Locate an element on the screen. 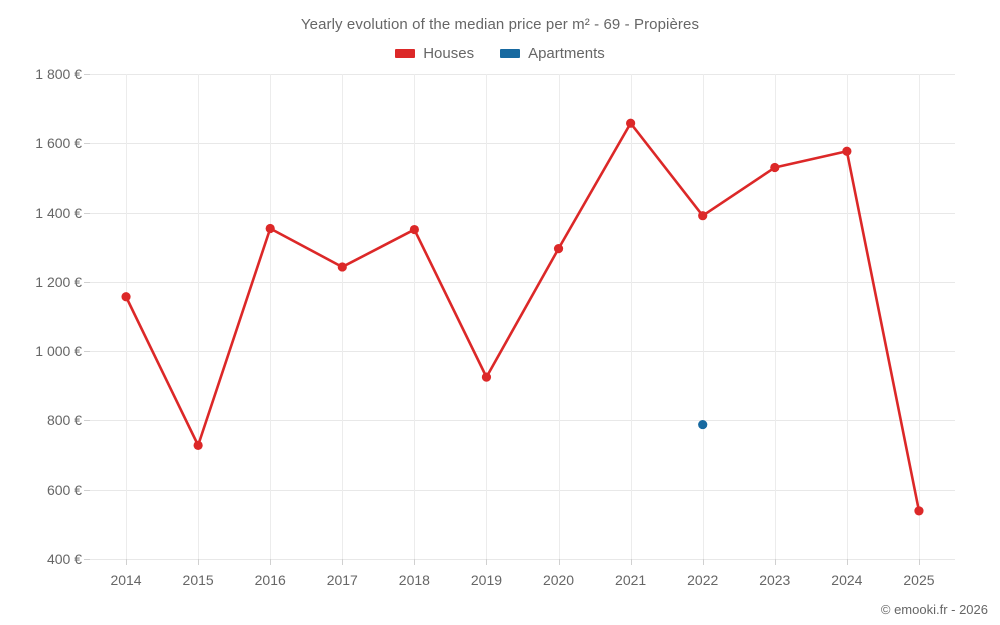 The image size is (1000, 625). y-axis-tick-label: 1 400 € is located at coordinates (58, 212).